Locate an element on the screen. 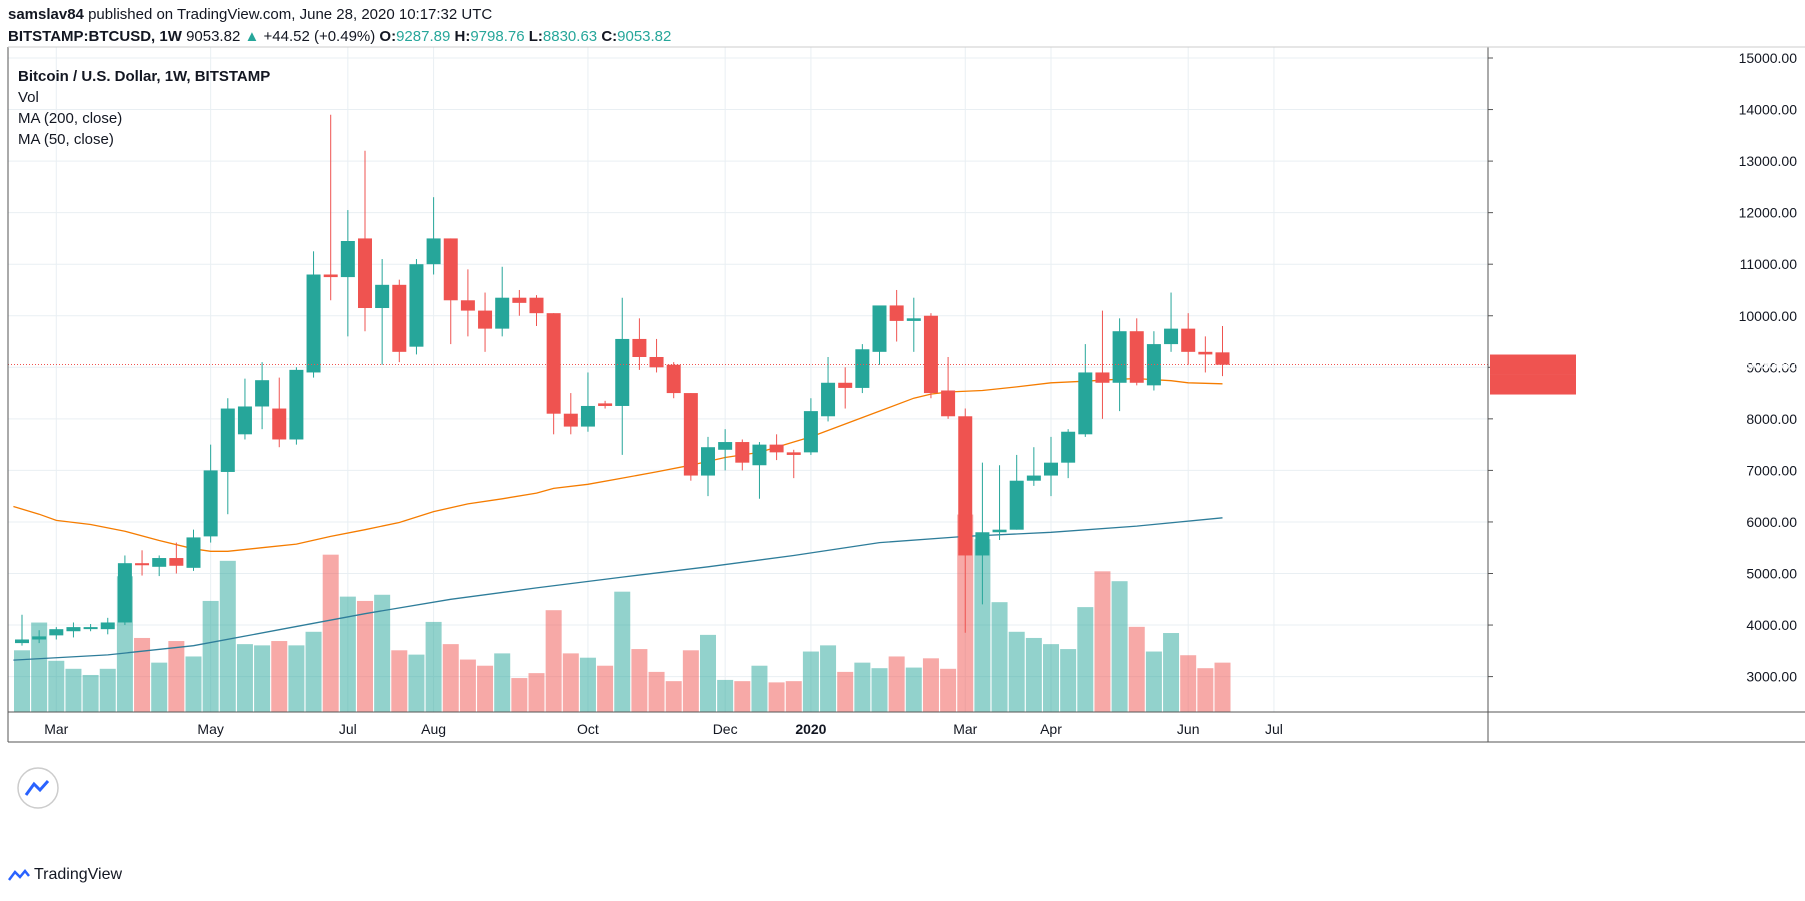  low-label: L: is located at coordinates (535, 36).